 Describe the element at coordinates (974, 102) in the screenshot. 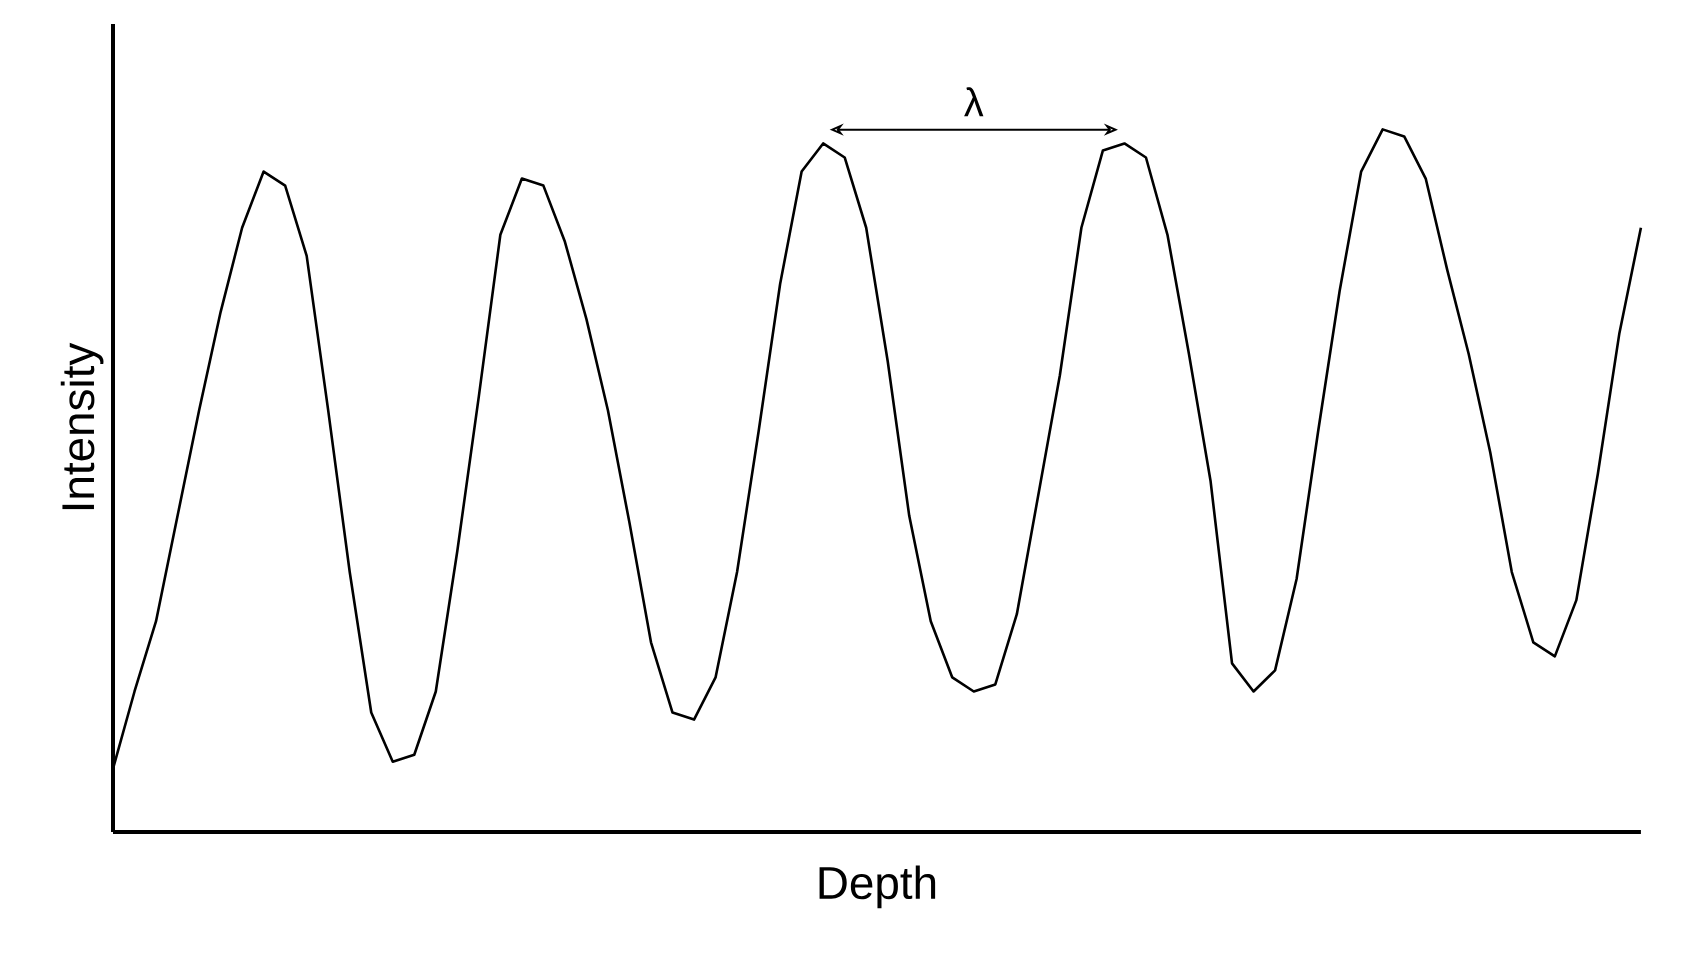

I see `text: λ` at that location.